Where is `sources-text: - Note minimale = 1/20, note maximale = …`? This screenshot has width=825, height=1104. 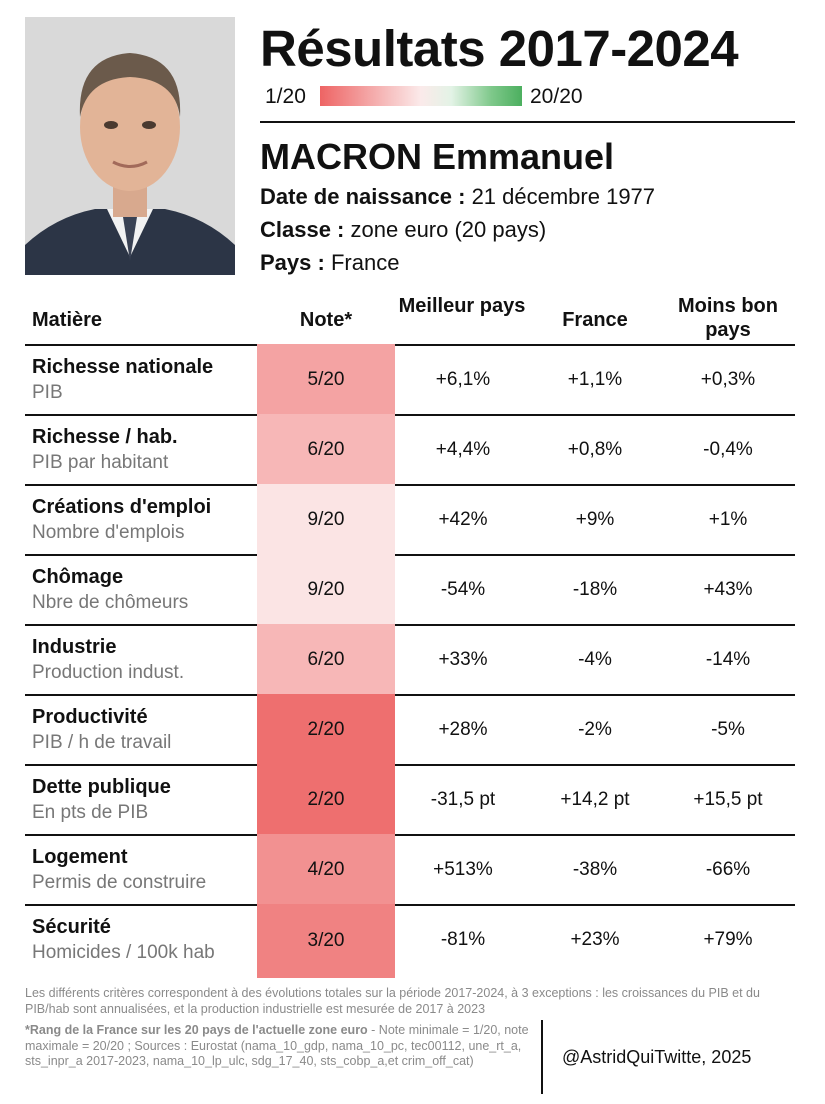
sources-text: - Note minimale = 1/20, note maximale = … is located at coordinates (277, 1045).